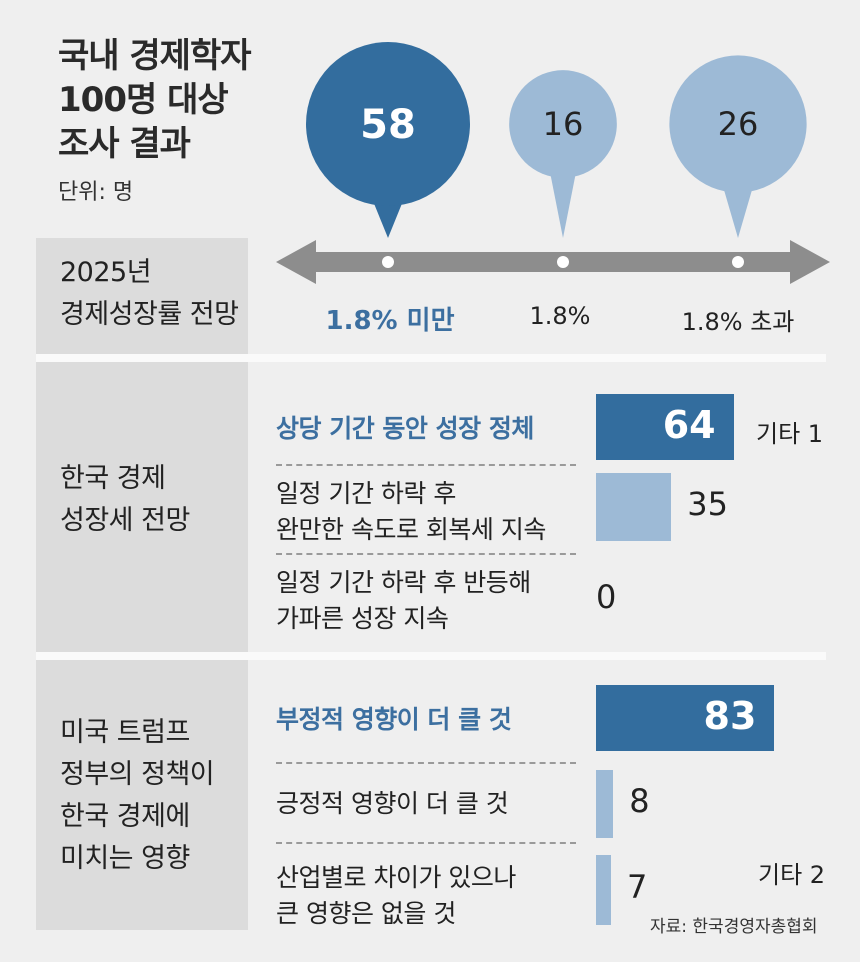 Image resolution: width=860 pixels, height=962 pixels. Describe the element at coordinates (639, 801) in the screenshot. I see `bar-value: 8` at that location.